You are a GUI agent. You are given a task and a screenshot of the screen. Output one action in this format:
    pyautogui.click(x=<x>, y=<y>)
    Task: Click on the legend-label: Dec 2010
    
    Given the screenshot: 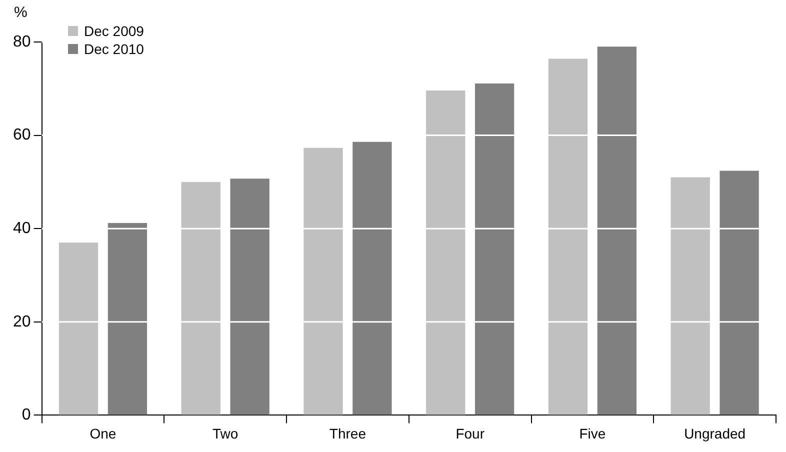 What is the action you would take?
    pyautogui.click(x=114, y=49)
    